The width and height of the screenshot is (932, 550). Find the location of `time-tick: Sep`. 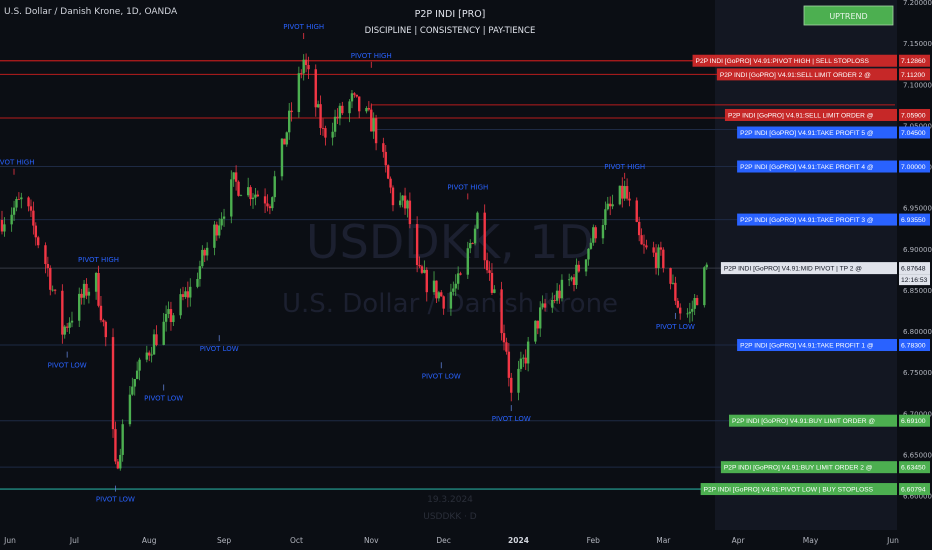

time-tick: Sep is located at coordinates (224, 540).